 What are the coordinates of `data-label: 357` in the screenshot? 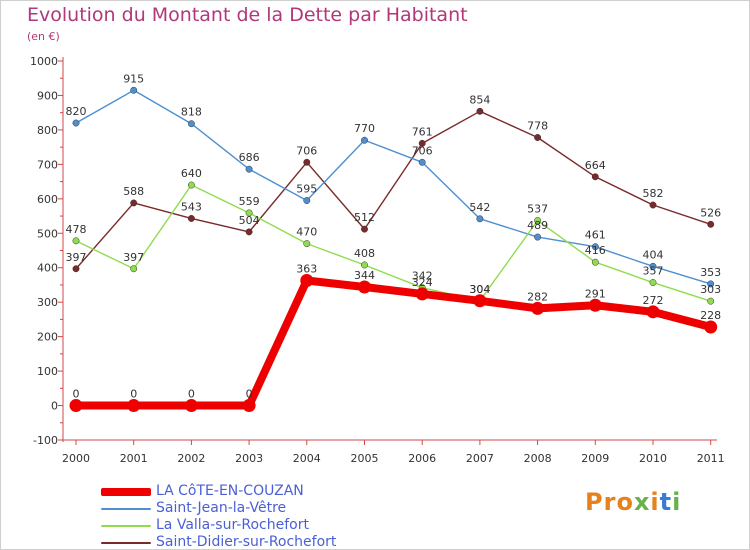 It's located at (653, 271).